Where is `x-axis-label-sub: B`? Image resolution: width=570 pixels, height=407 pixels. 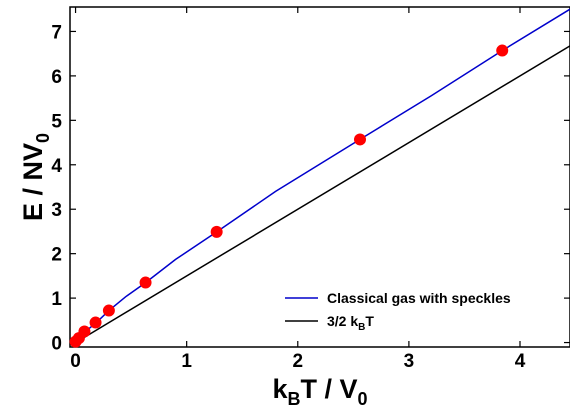
x-axis-label-sub: B is located at coordinates (294, 398).